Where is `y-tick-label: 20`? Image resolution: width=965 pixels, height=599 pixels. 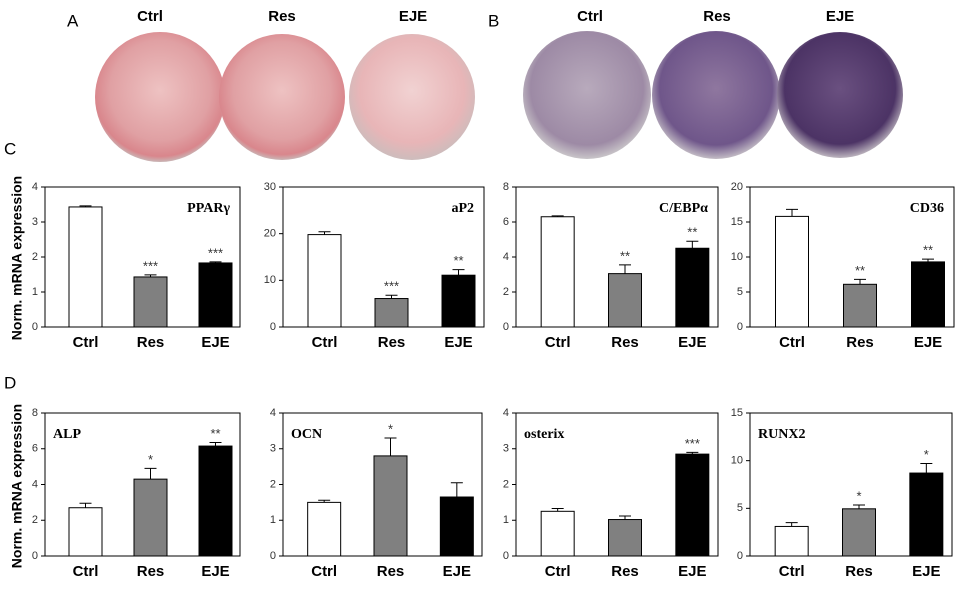
y-tick-label: 20 is located at coordinates (270, 234).